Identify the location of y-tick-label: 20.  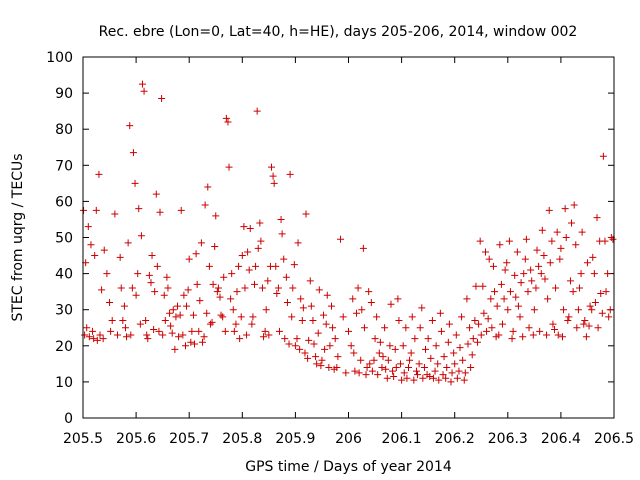
(64, 347).